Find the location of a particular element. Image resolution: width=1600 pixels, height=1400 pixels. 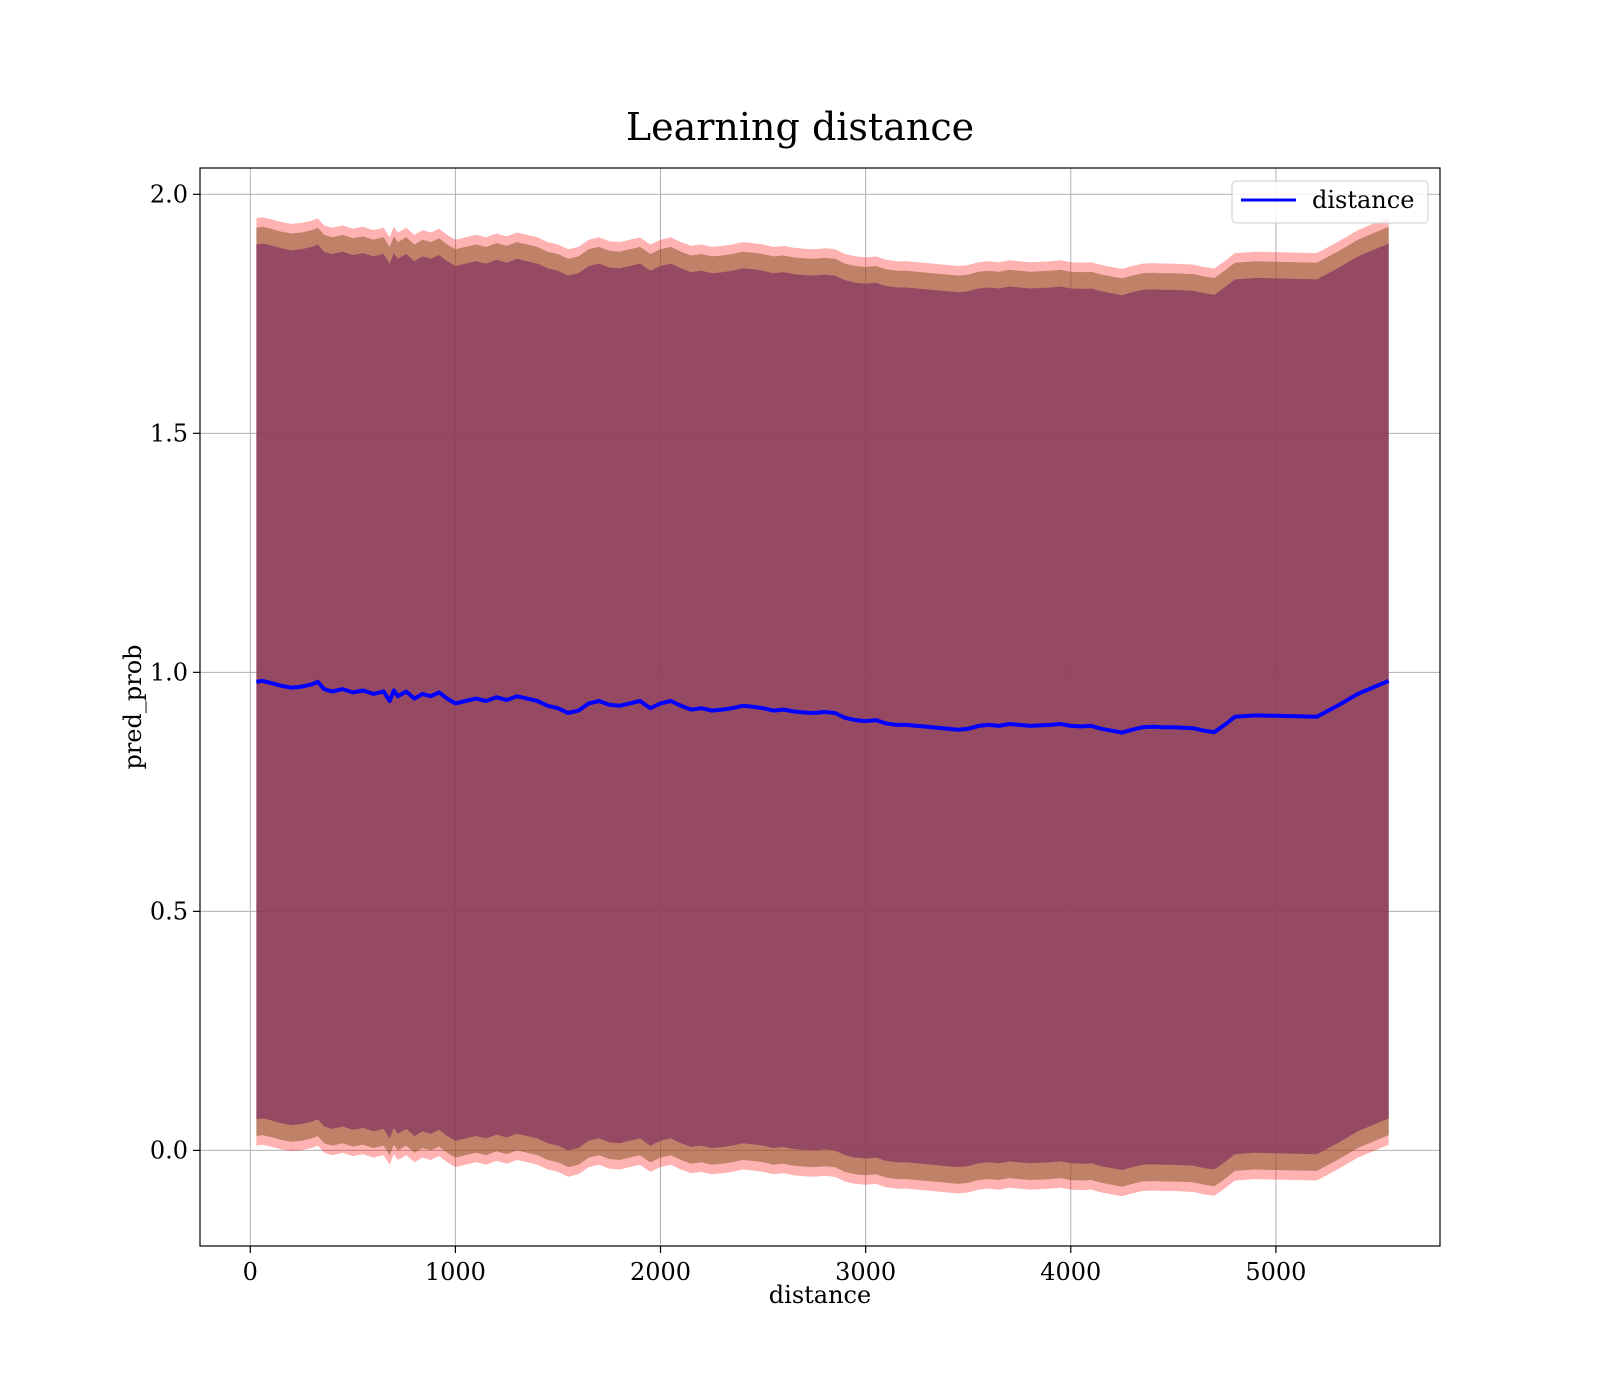

y-axis-label: pred_prob is located at coordinates (133, 706).